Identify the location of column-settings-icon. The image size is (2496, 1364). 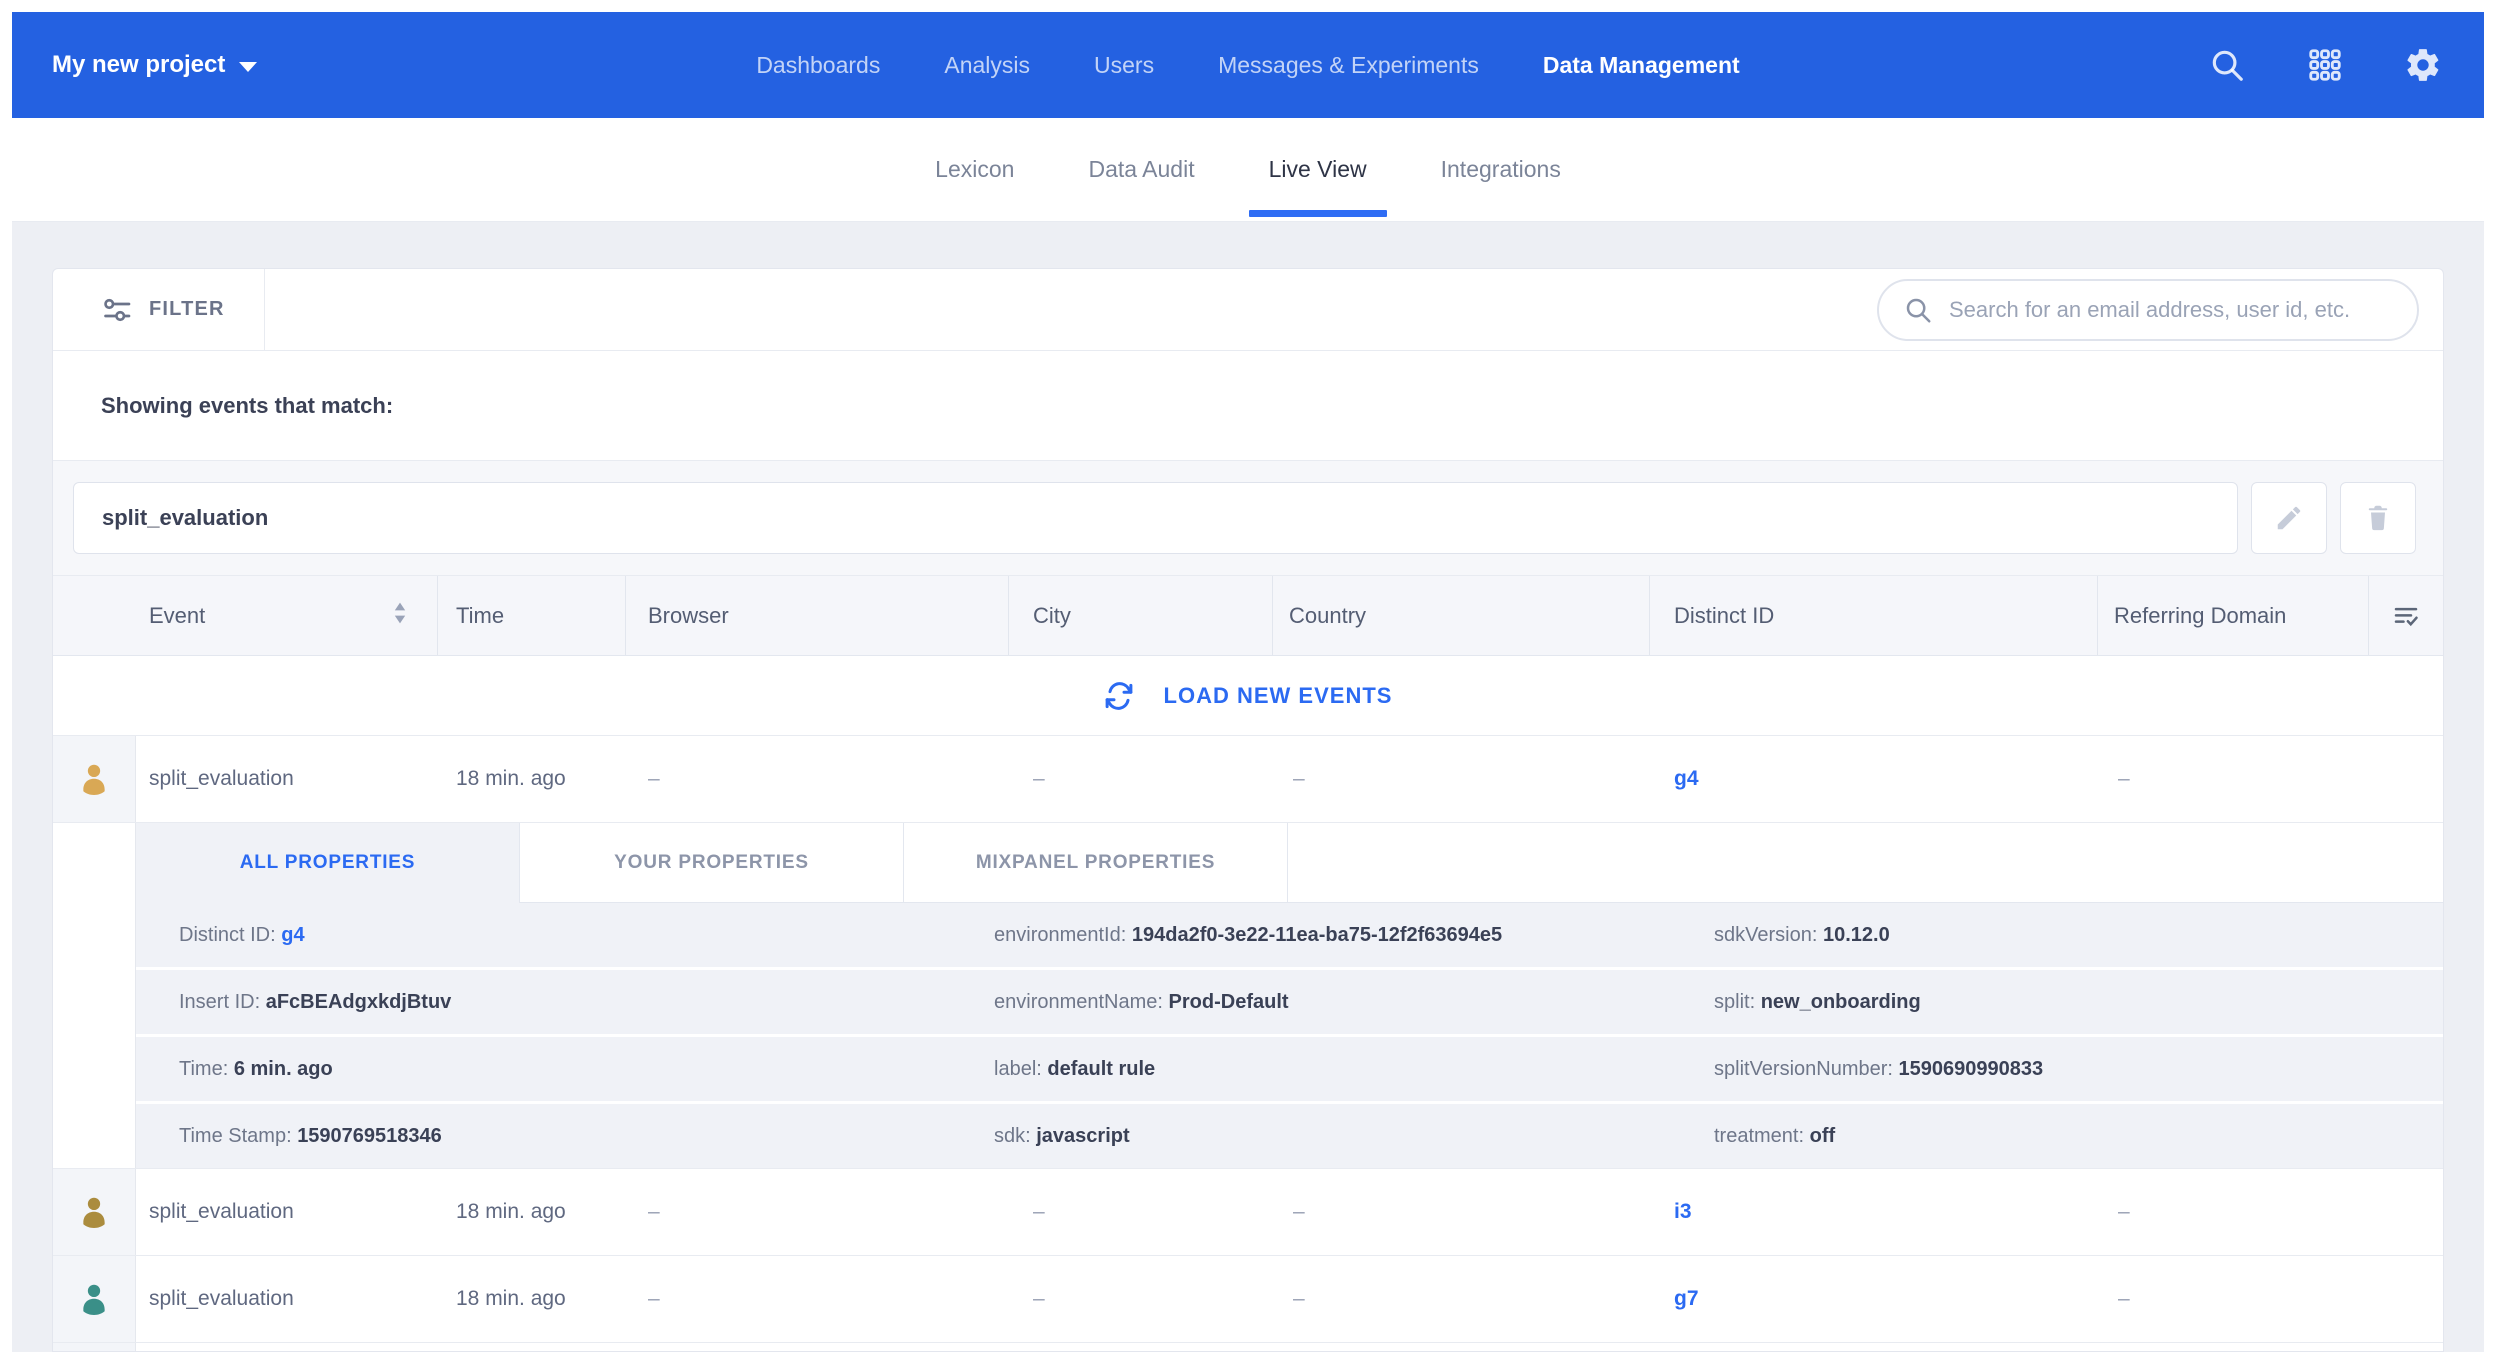
(2406, 616).